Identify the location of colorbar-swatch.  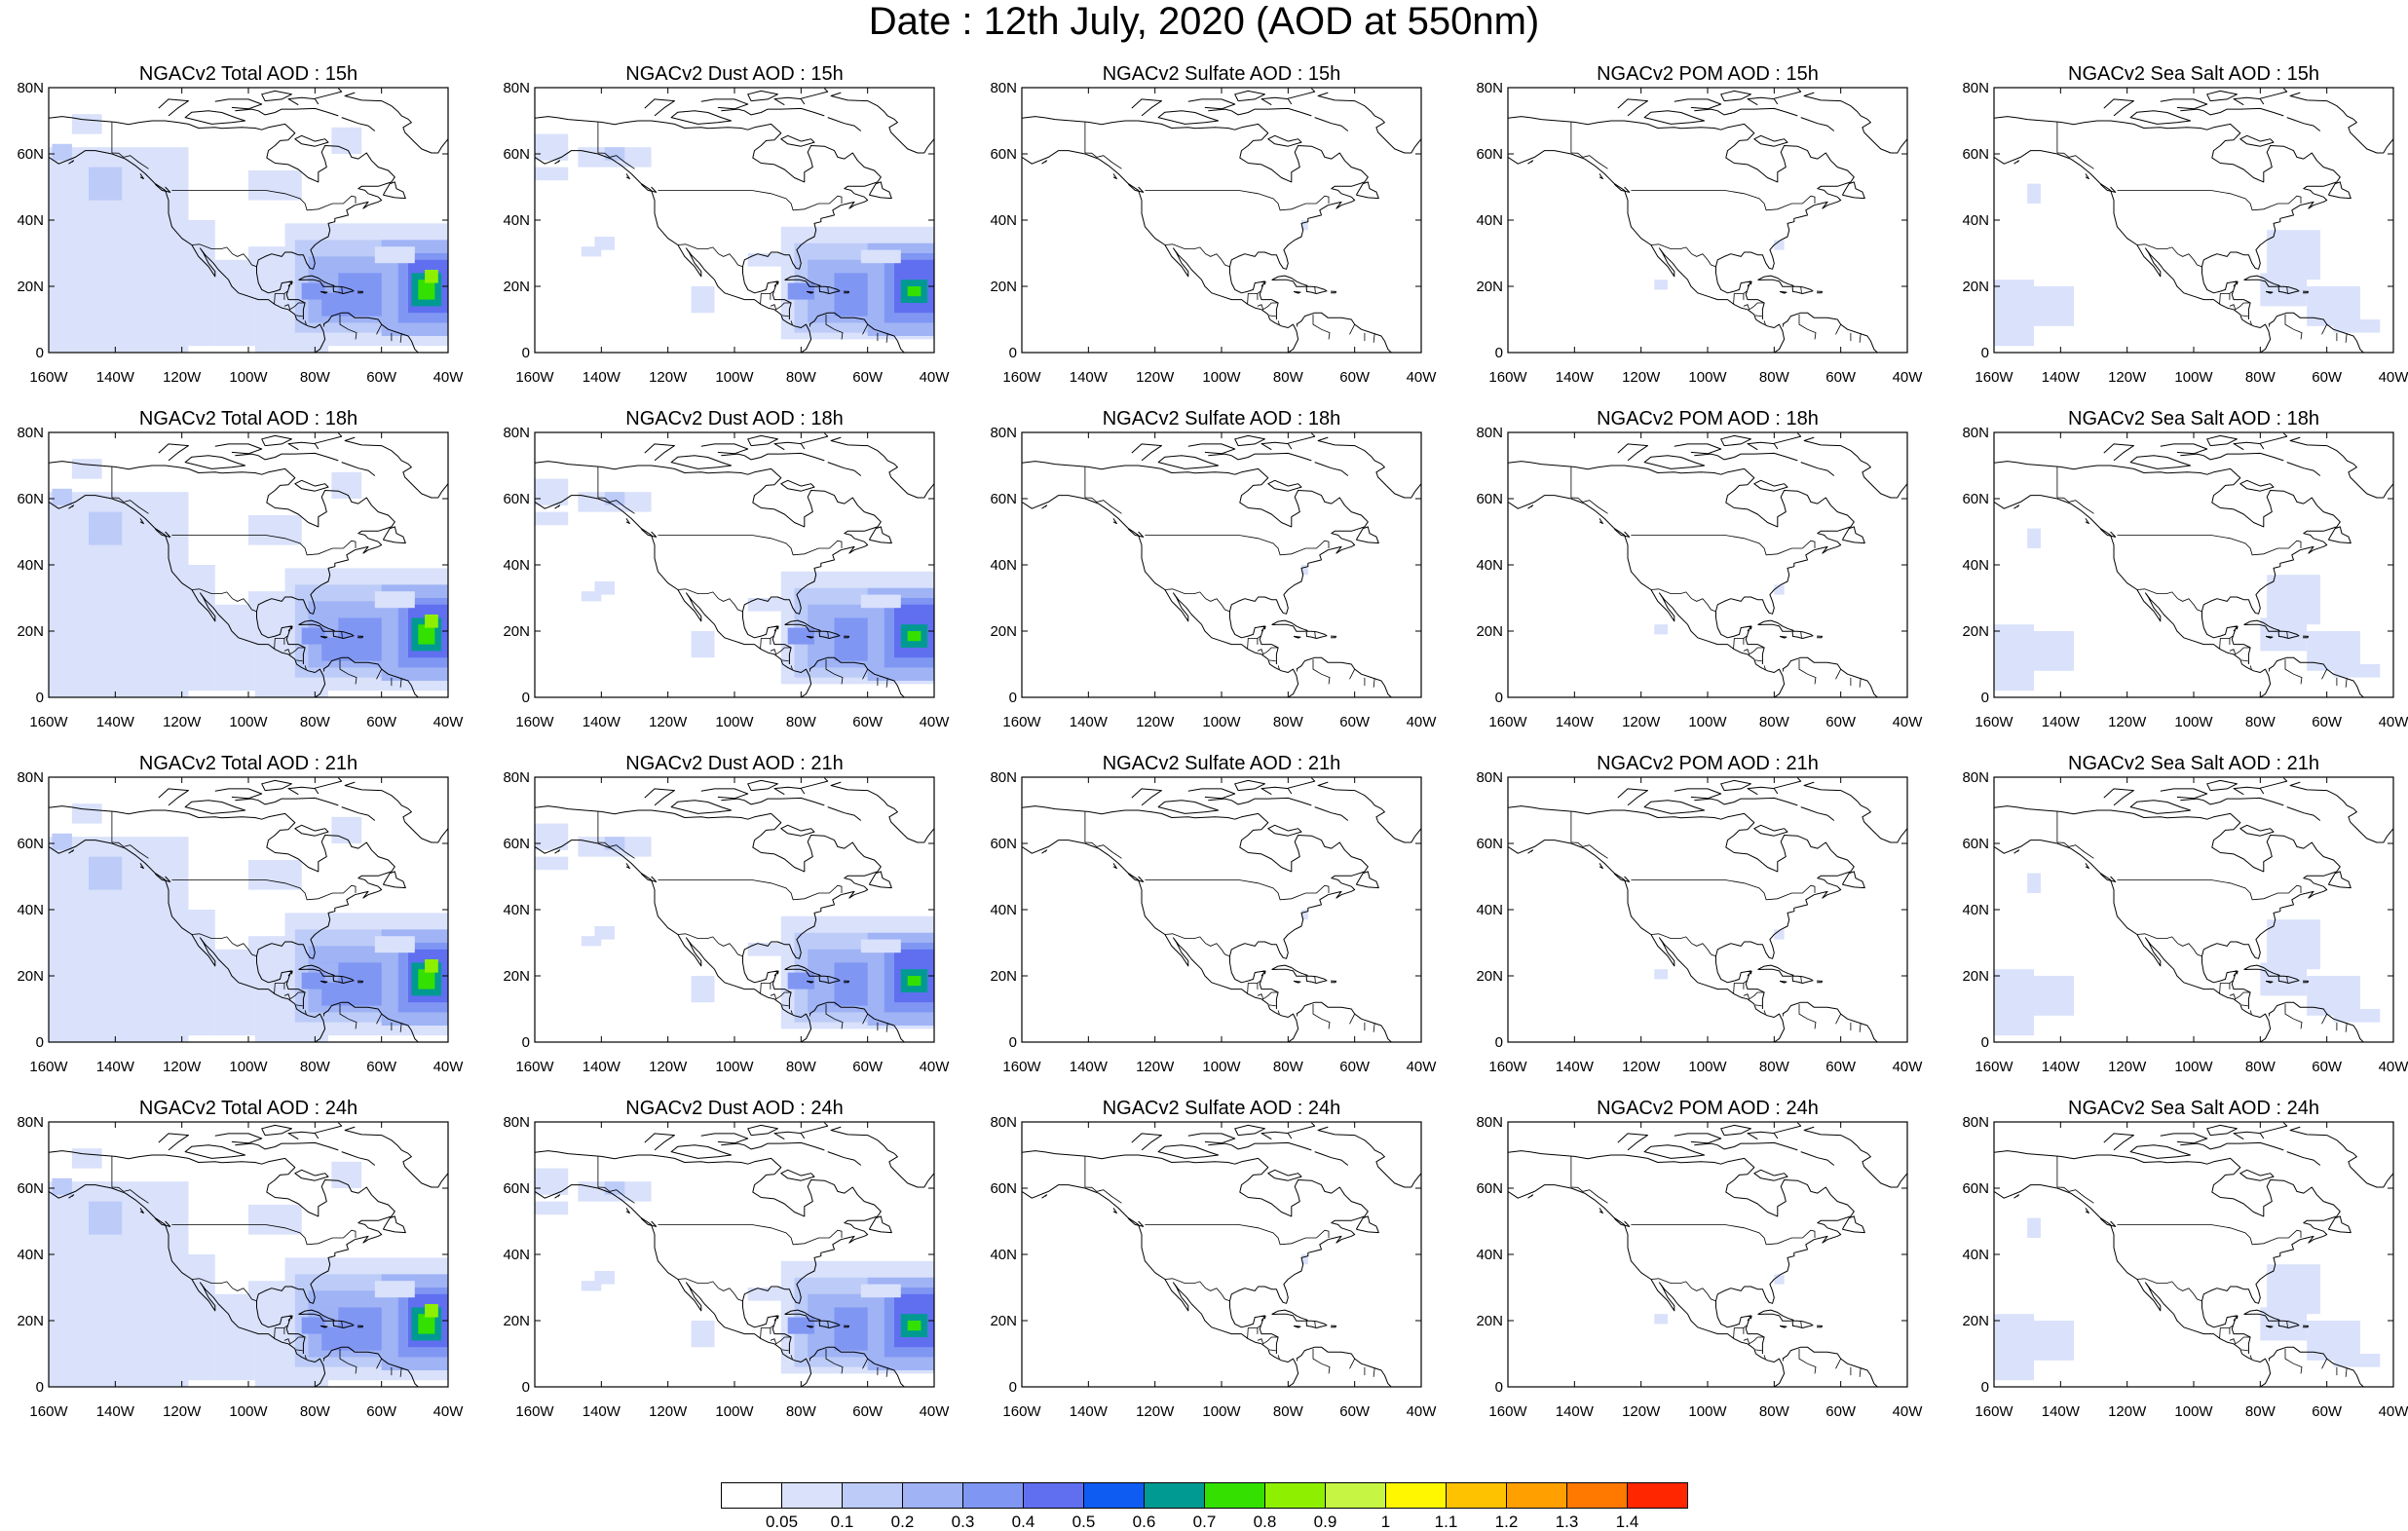
(1536, 1495).